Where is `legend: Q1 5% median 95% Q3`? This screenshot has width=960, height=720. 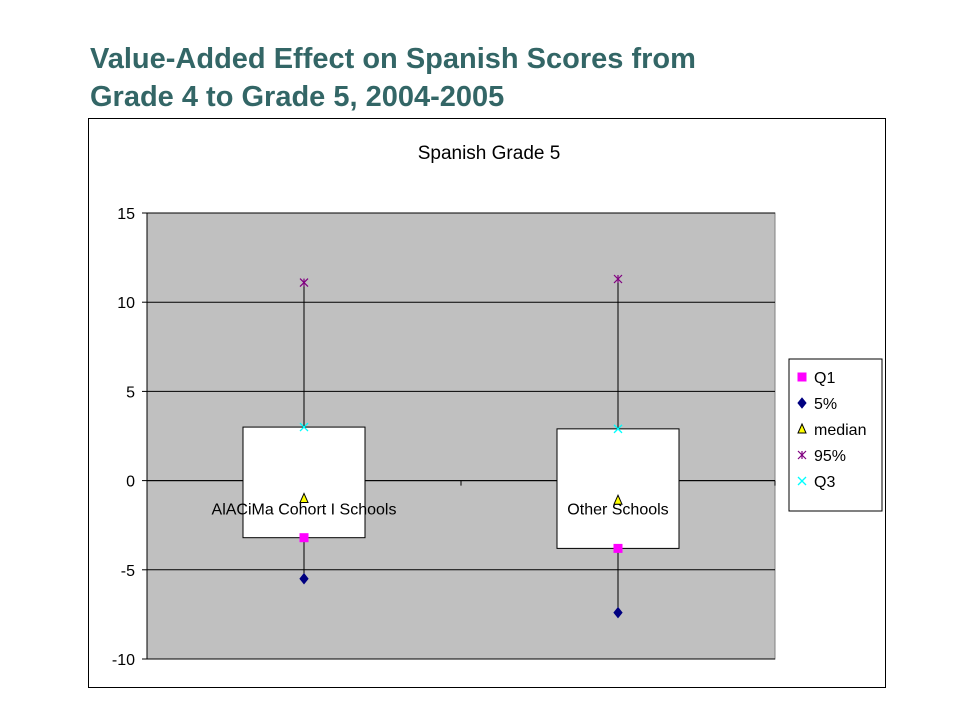 legend: Q1 5% median 95% Q3 is located at coordinates (835, 435).